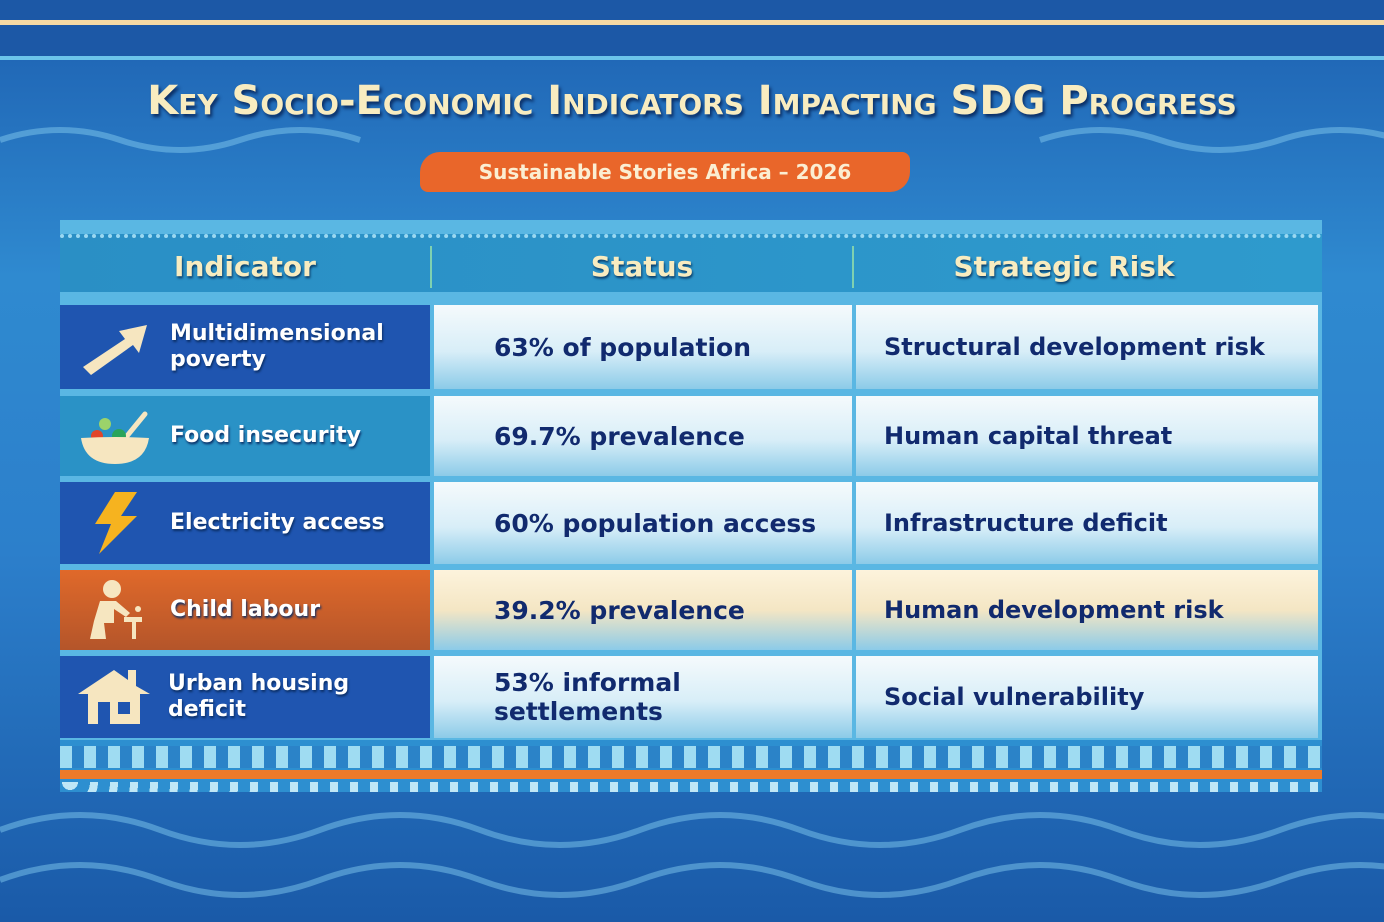 This screenshot has height=922, width=1384. I want to click on risk-cell: Human capital threat, so click(1087, 436).